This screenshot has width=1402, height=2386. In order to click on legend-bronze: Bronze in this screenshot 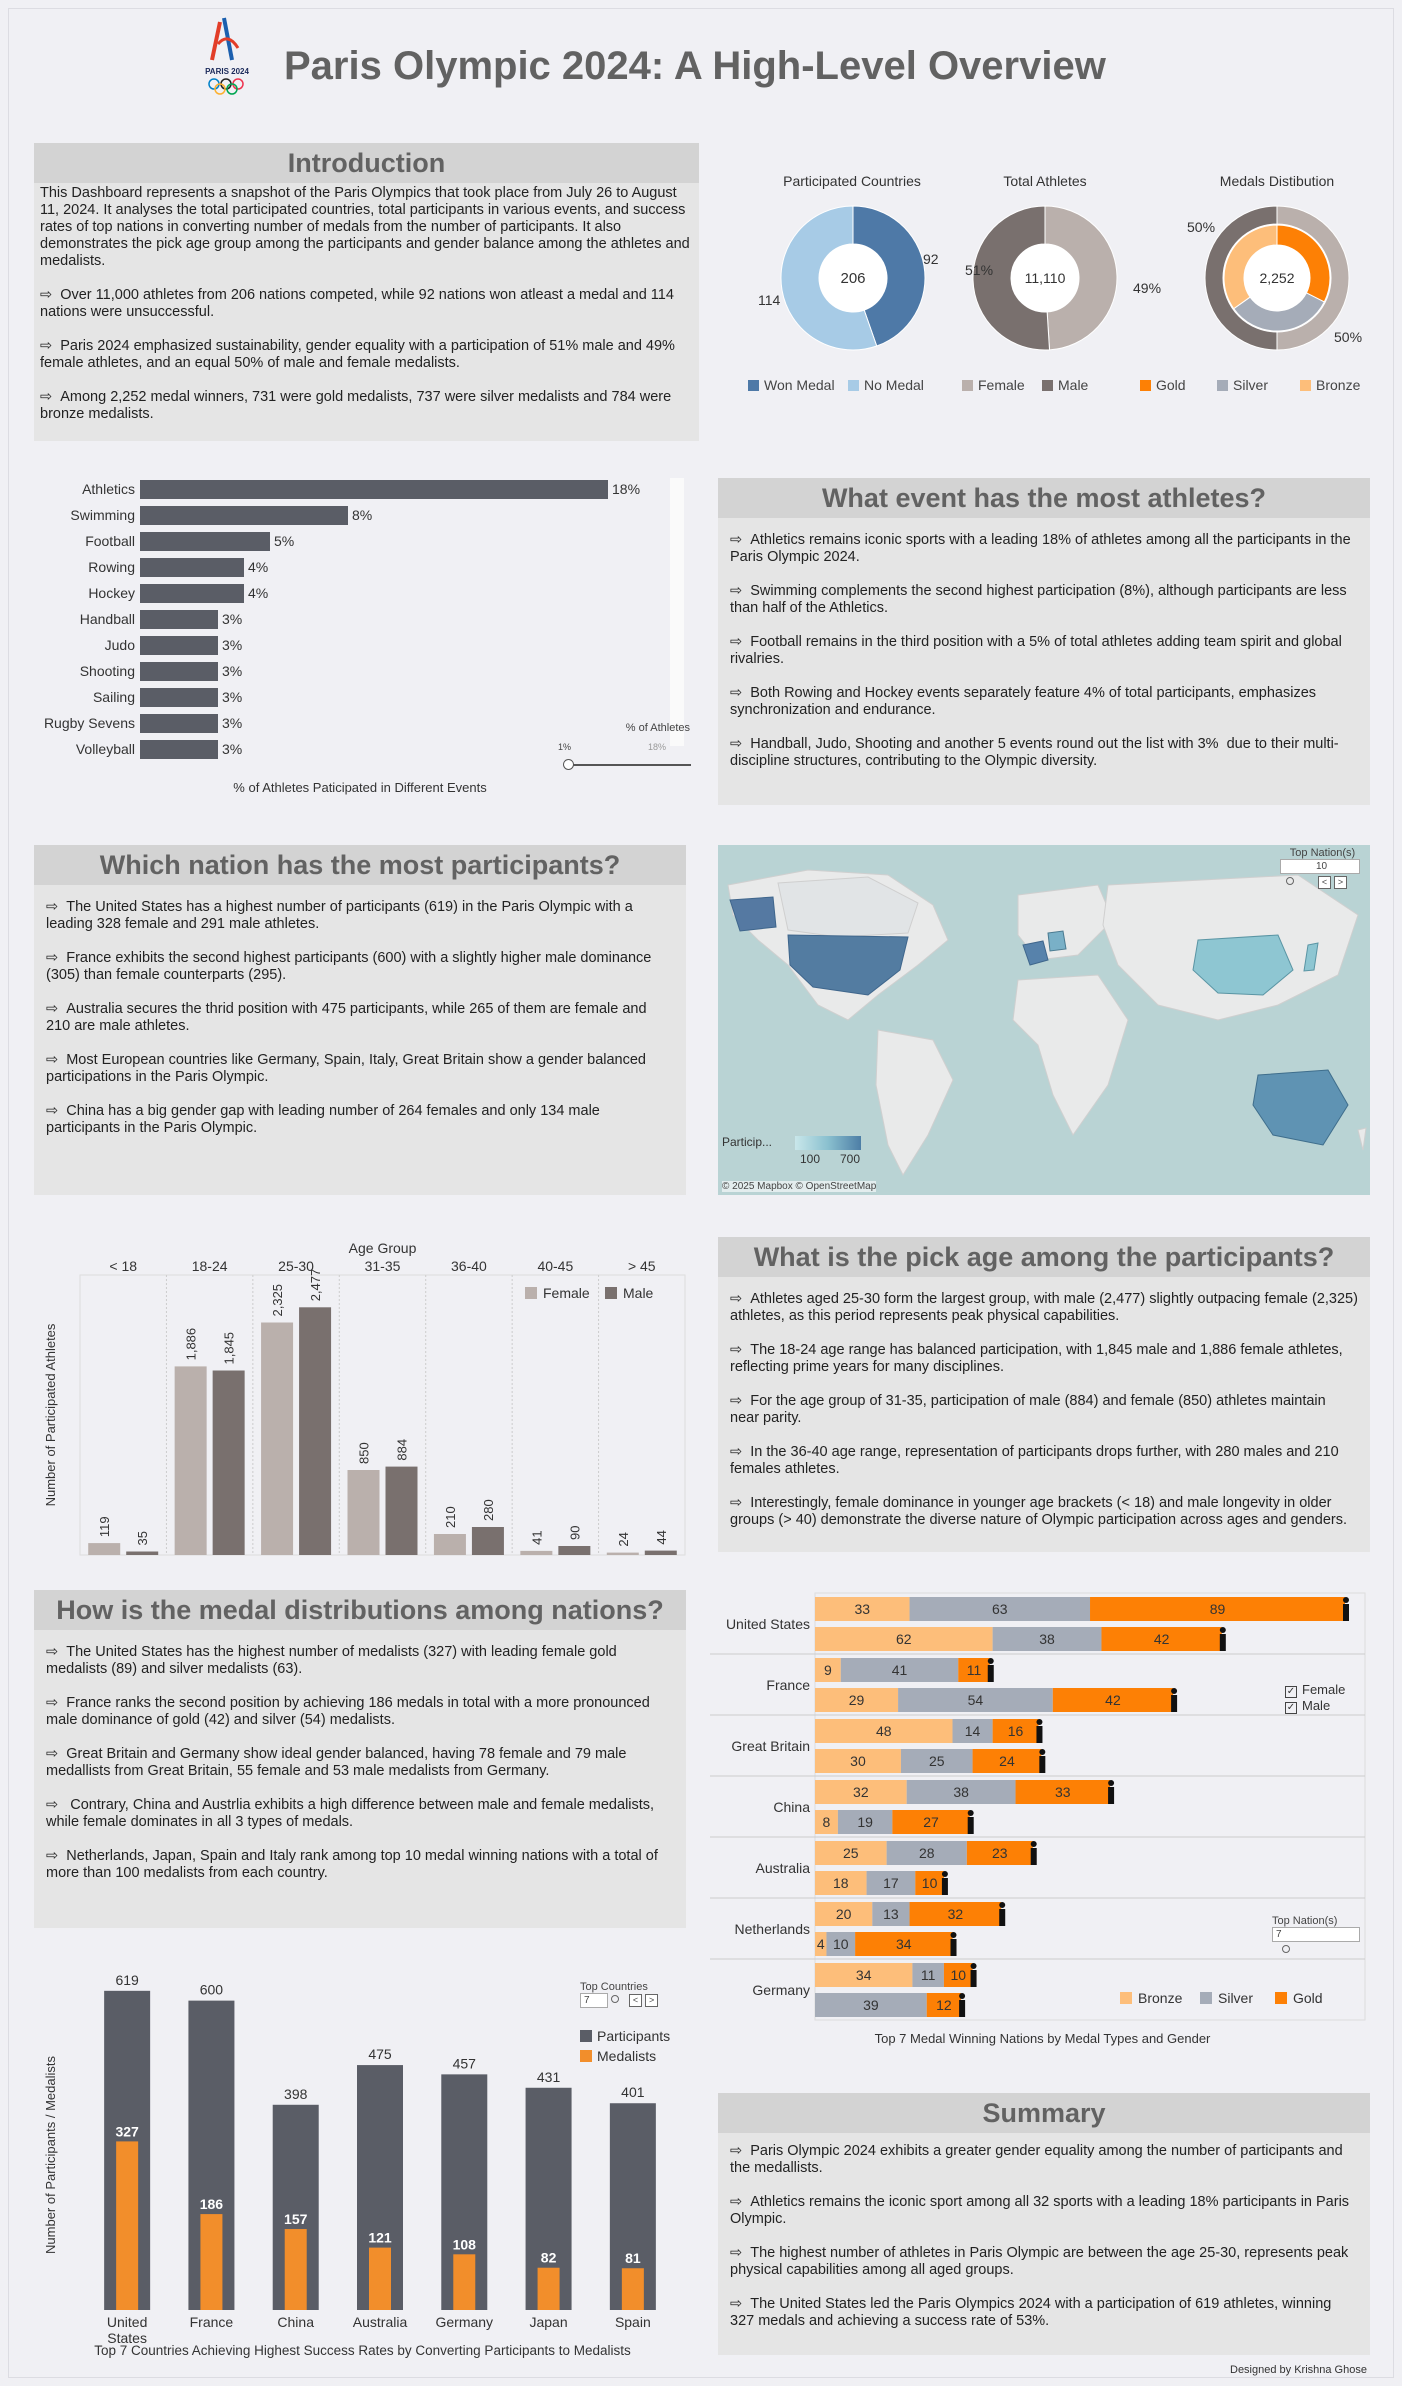, I will do `click(1338, 385)`.